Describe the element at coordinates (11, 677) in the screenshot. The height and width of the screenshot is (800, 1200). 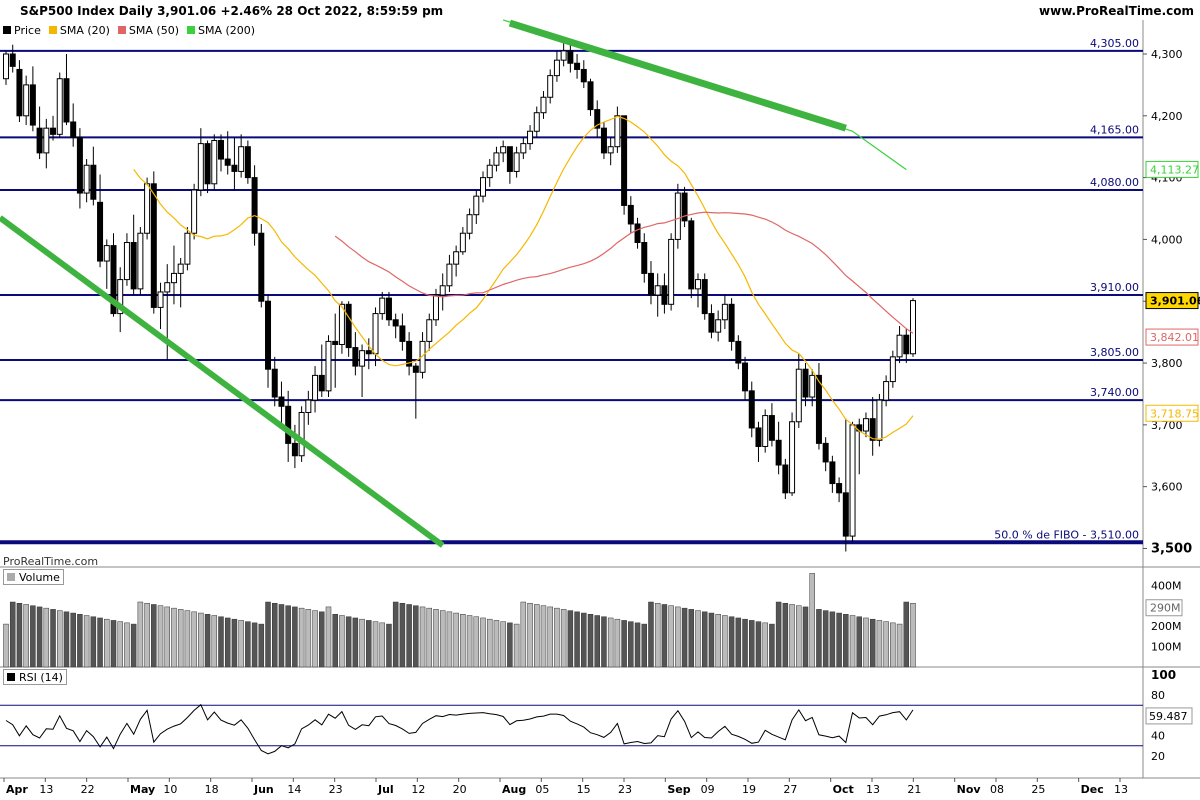
I see `rsi-swatch` at that location.